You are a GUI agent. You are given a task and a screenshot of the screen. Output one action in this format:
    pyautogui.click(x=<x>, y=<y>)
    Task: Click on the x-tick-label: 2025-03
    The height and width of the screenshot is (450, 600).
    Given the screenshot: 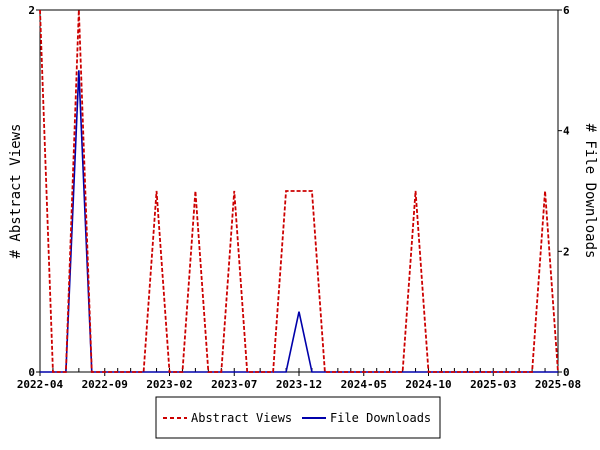 What is the action you would take?
    pyautogui.click(x=493, y=384)
    